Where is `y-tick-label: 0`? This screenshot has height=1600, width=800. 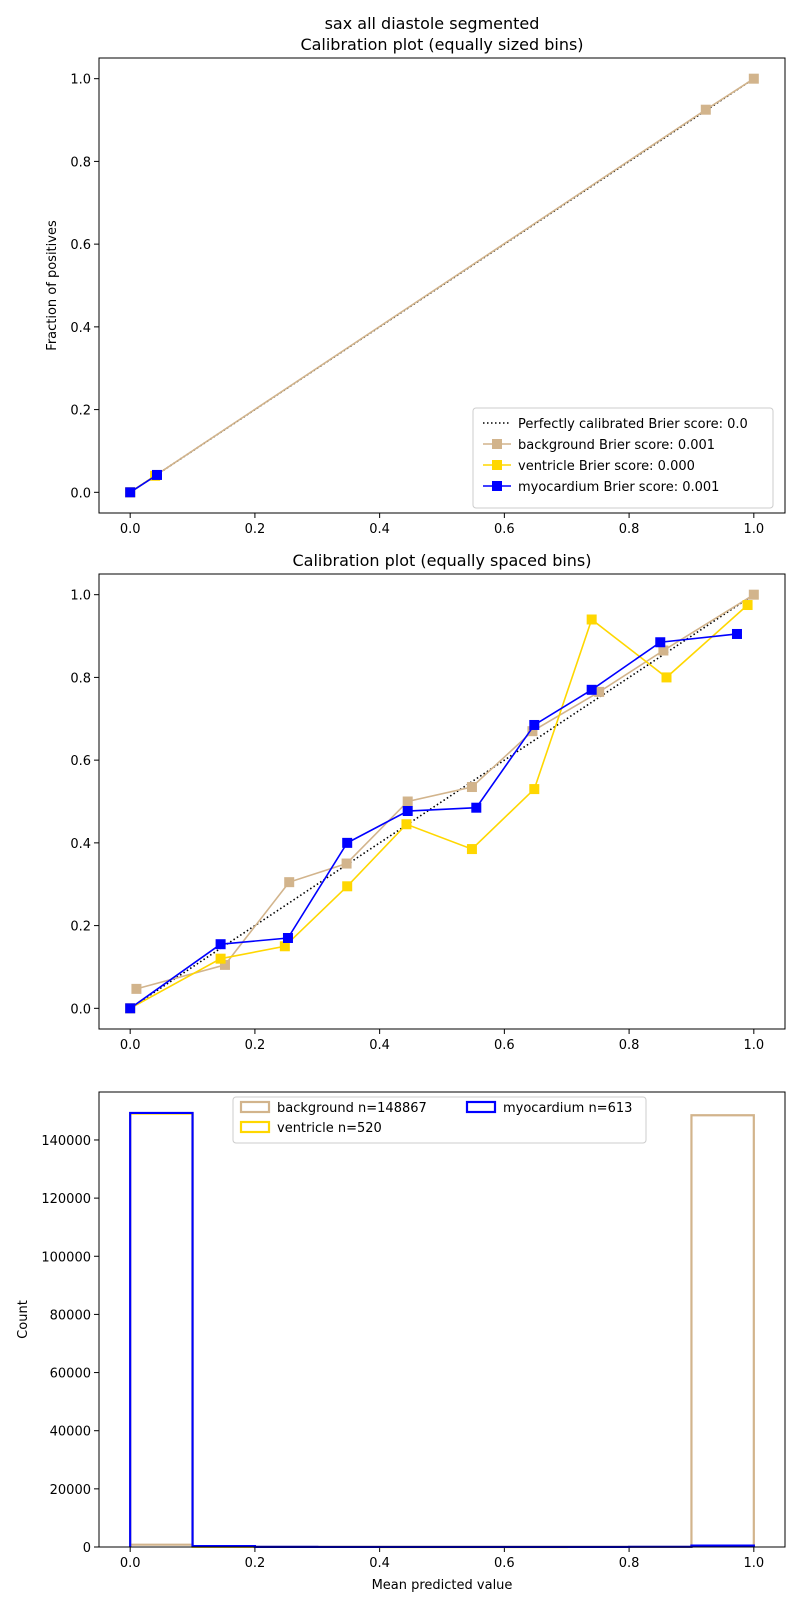
y-tick-label: 0 is located at coordinates (87, 1548).